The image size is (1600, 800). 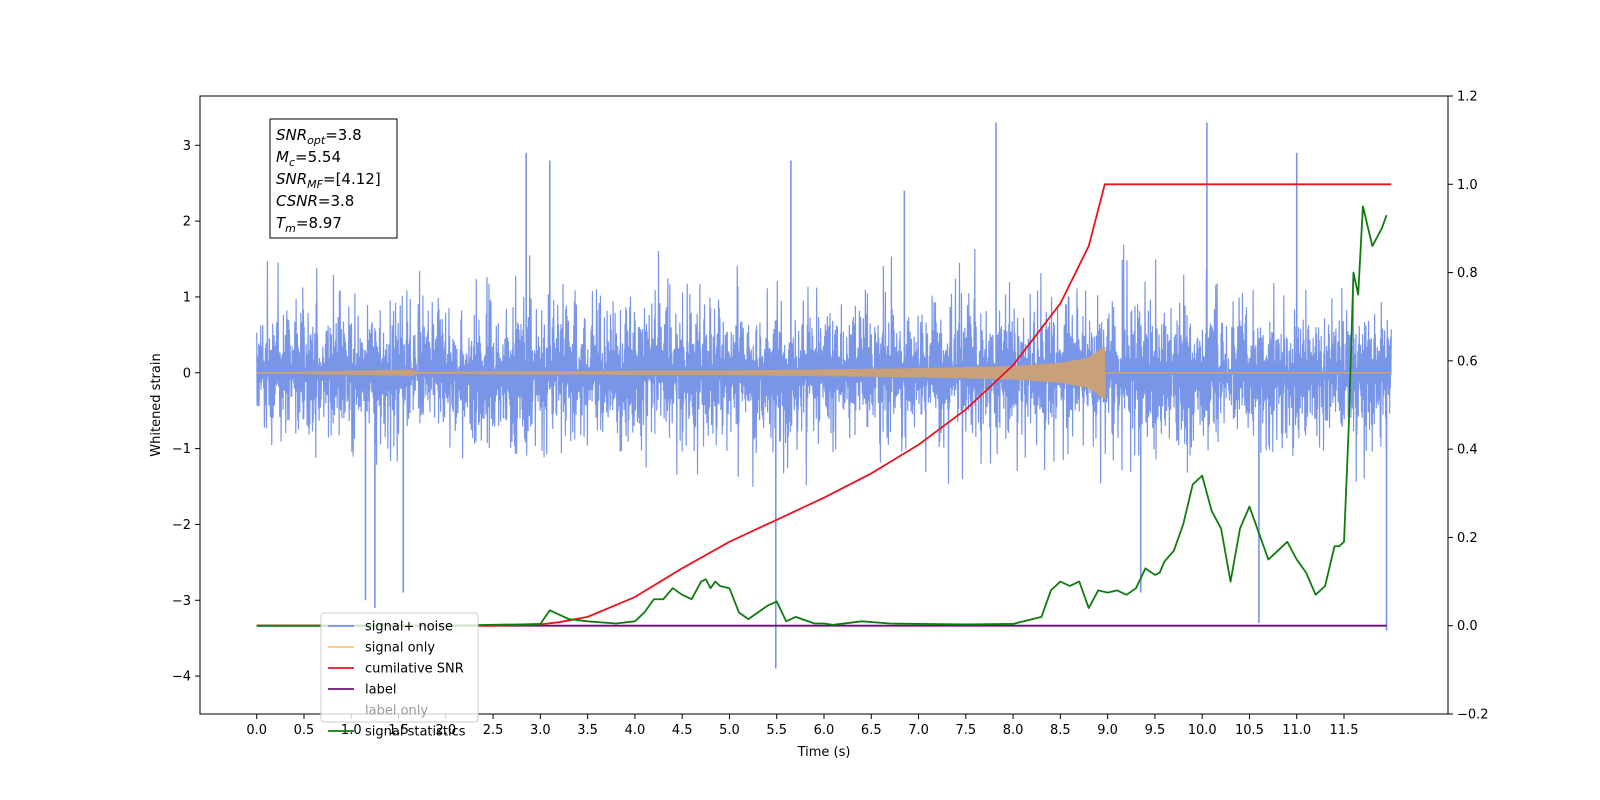 What do you see at coordinates (1467, 361) in the screenshot?
I see `y2-tick-label: 0.6` at bounding box center [1467, 361].